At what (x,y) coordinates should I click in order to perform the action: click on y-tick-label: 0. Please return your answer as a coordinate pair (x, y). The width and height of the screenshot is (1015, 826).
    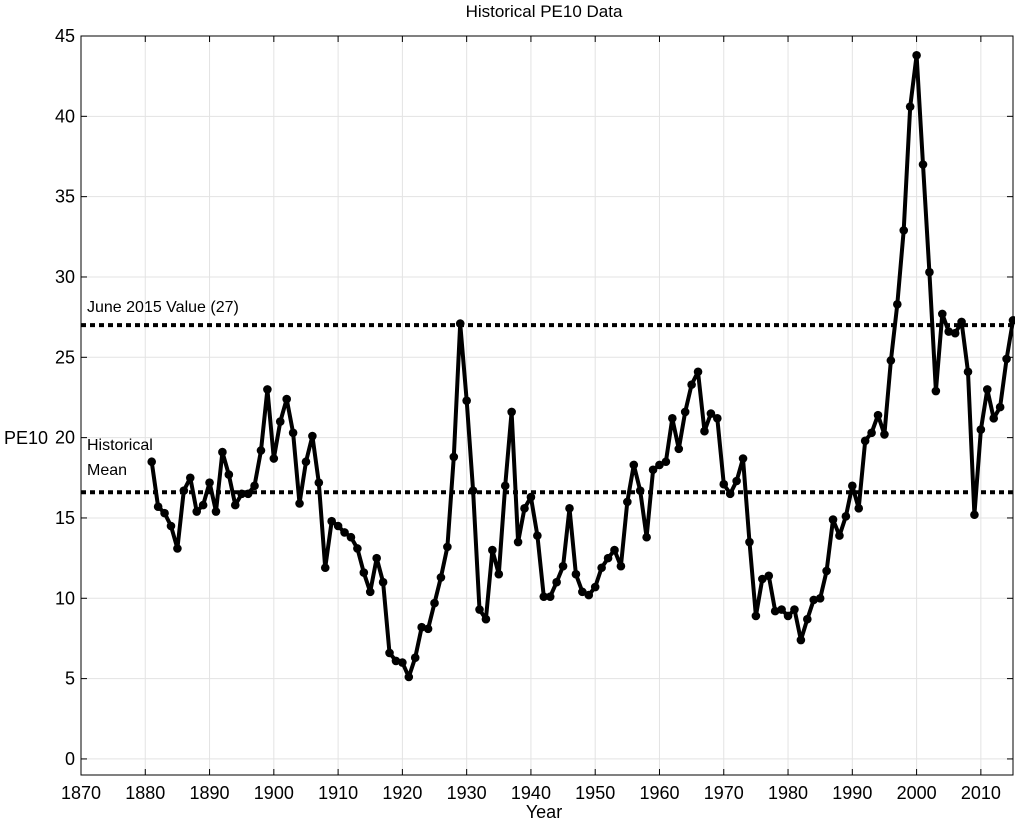
    Looking at the image, I should click on (70, 759).